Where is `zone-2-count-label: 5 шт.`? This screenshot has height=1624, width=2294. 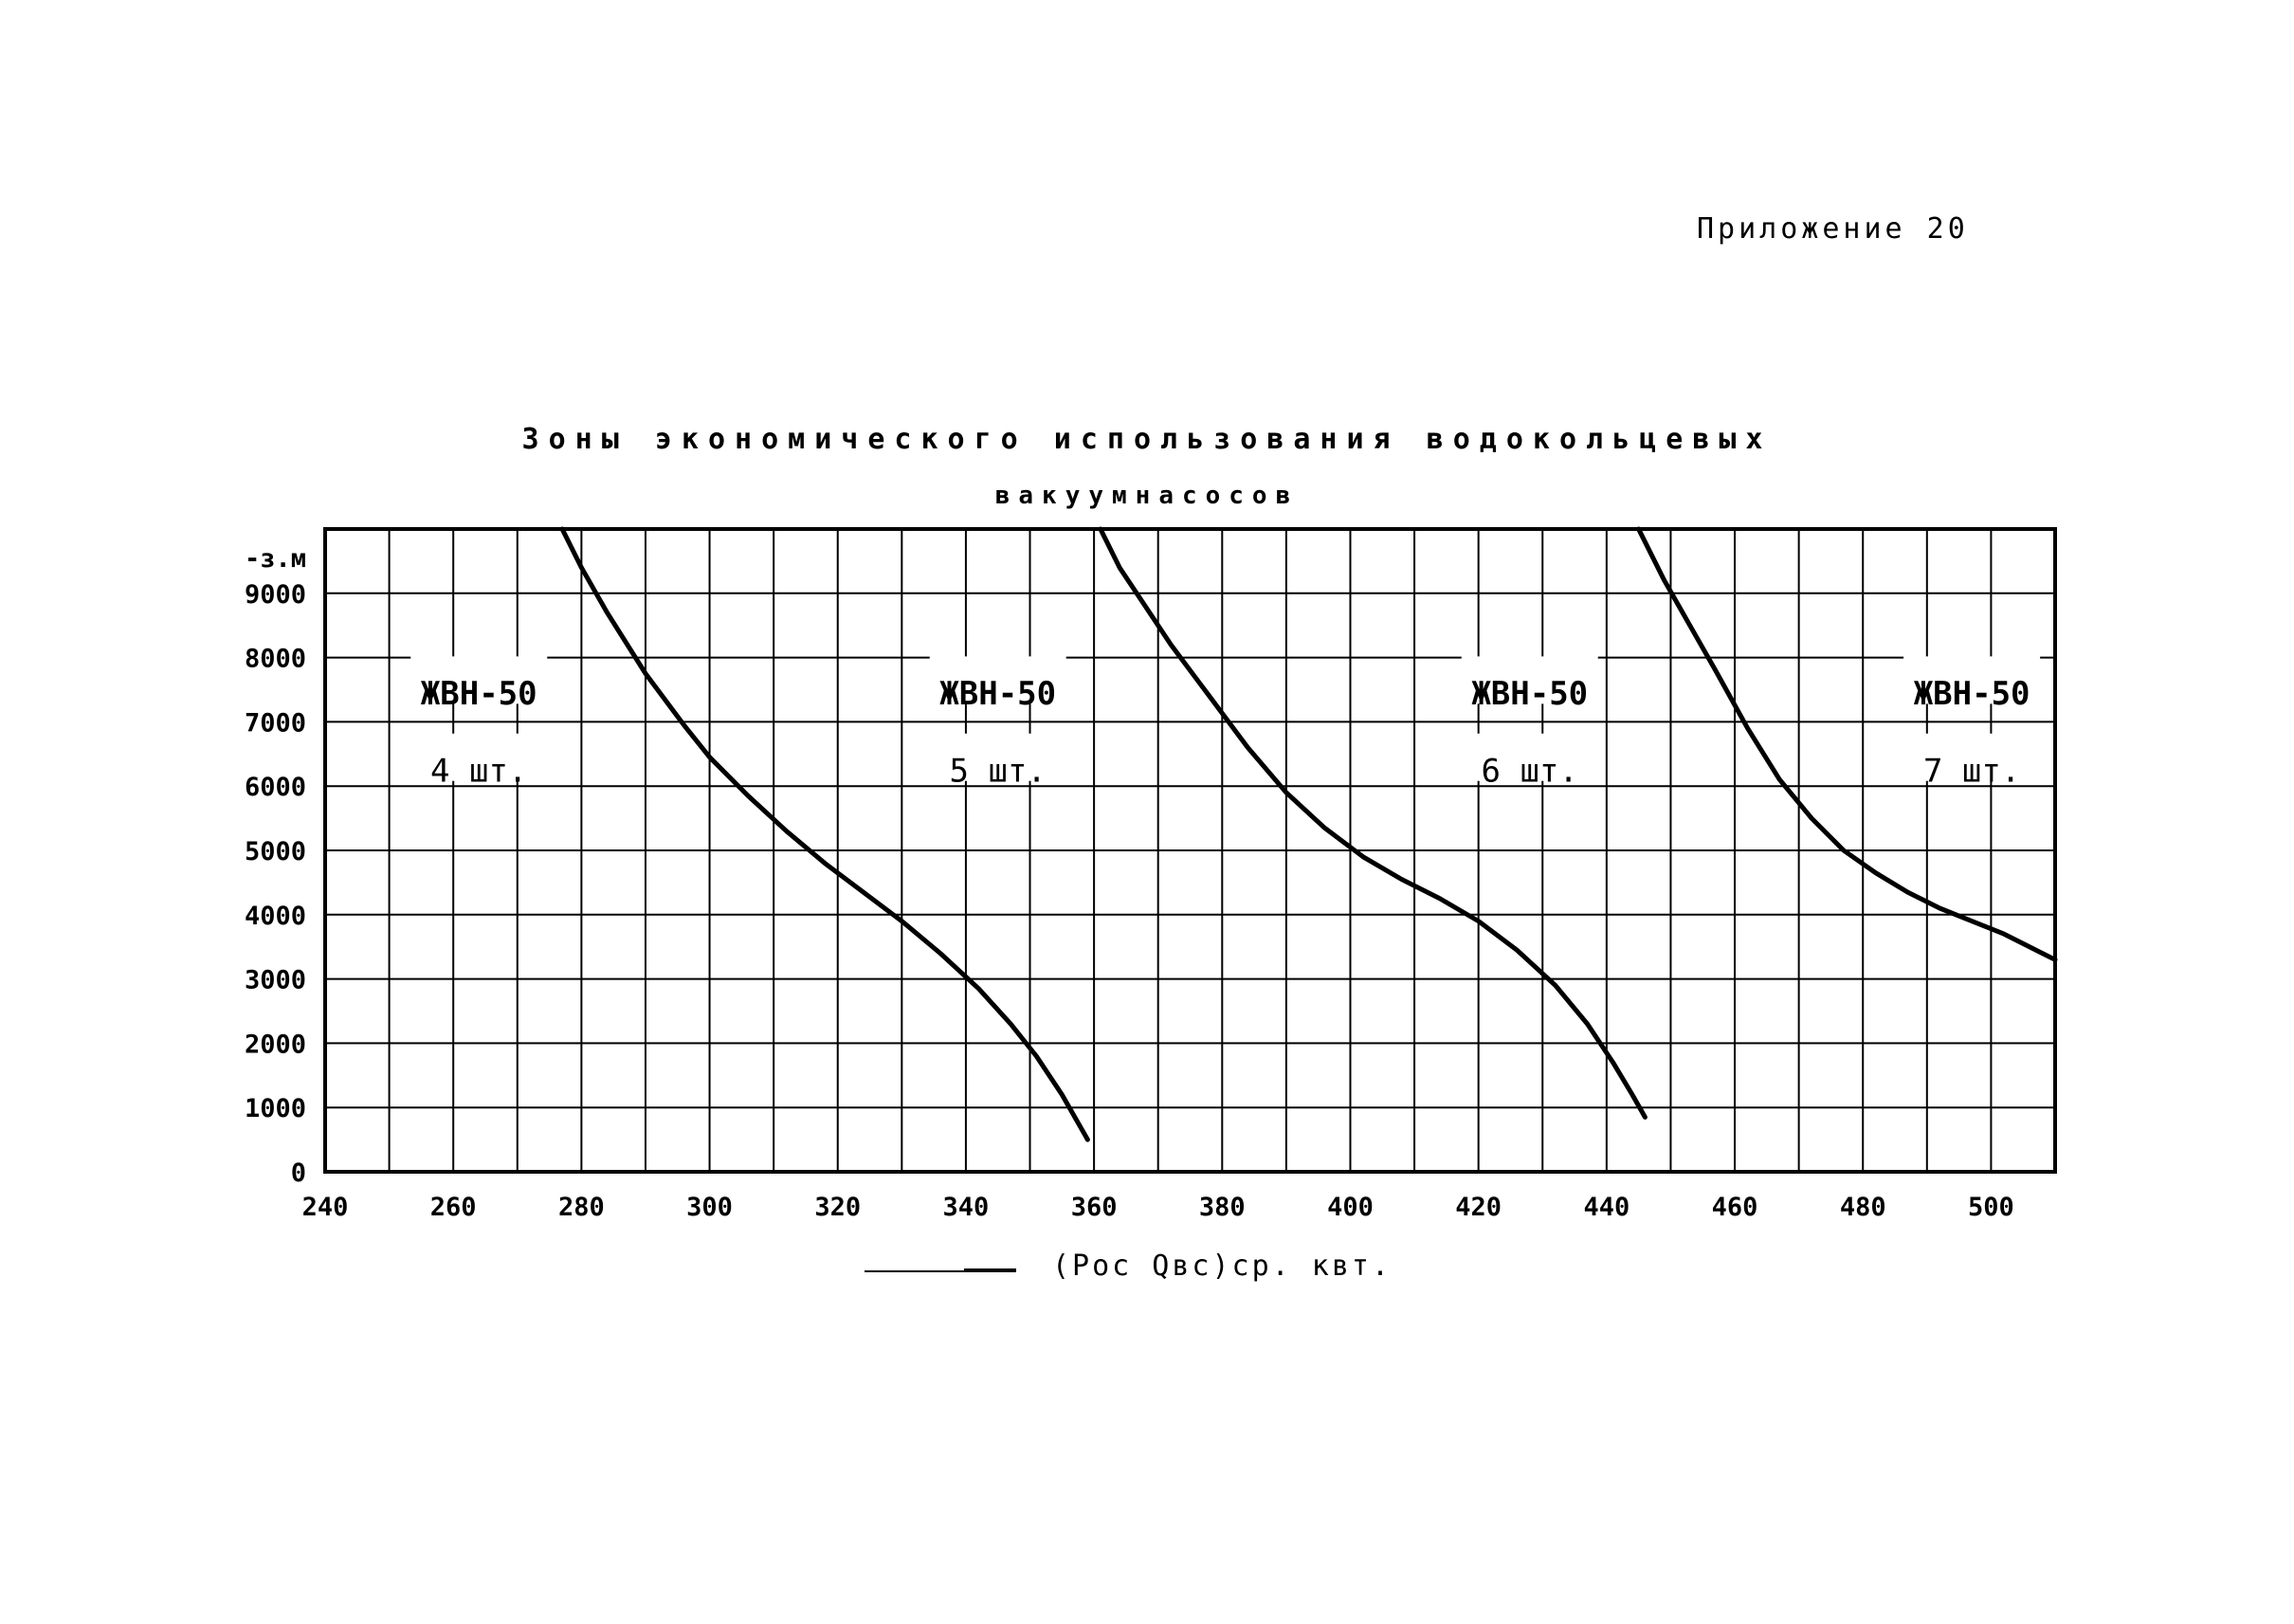
zone-2-count-label: 5 шт. is located at coordinates (998, 771).